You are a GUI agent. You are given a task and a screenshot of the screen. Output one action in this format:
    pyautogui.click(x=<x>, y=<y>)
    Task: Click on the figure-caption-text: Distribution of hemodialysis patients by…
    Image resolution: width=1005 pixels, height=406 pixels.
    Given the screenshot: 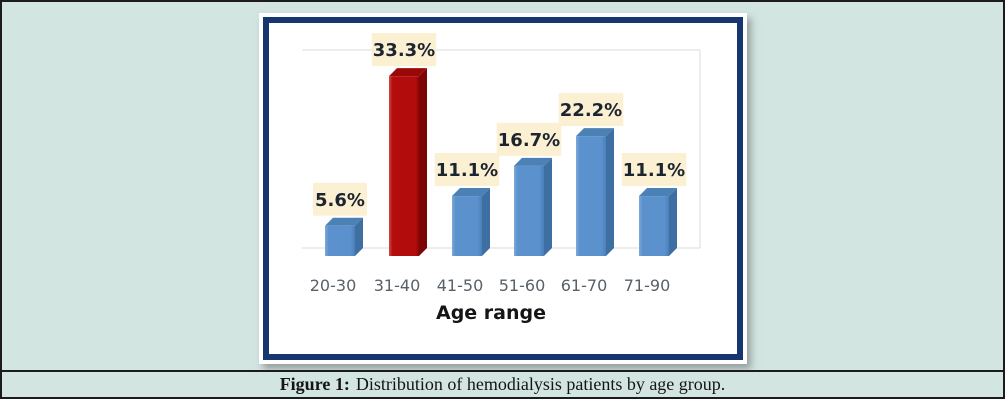 What is the action you would take?
    pyautogui.click(x=540, y=384)
    